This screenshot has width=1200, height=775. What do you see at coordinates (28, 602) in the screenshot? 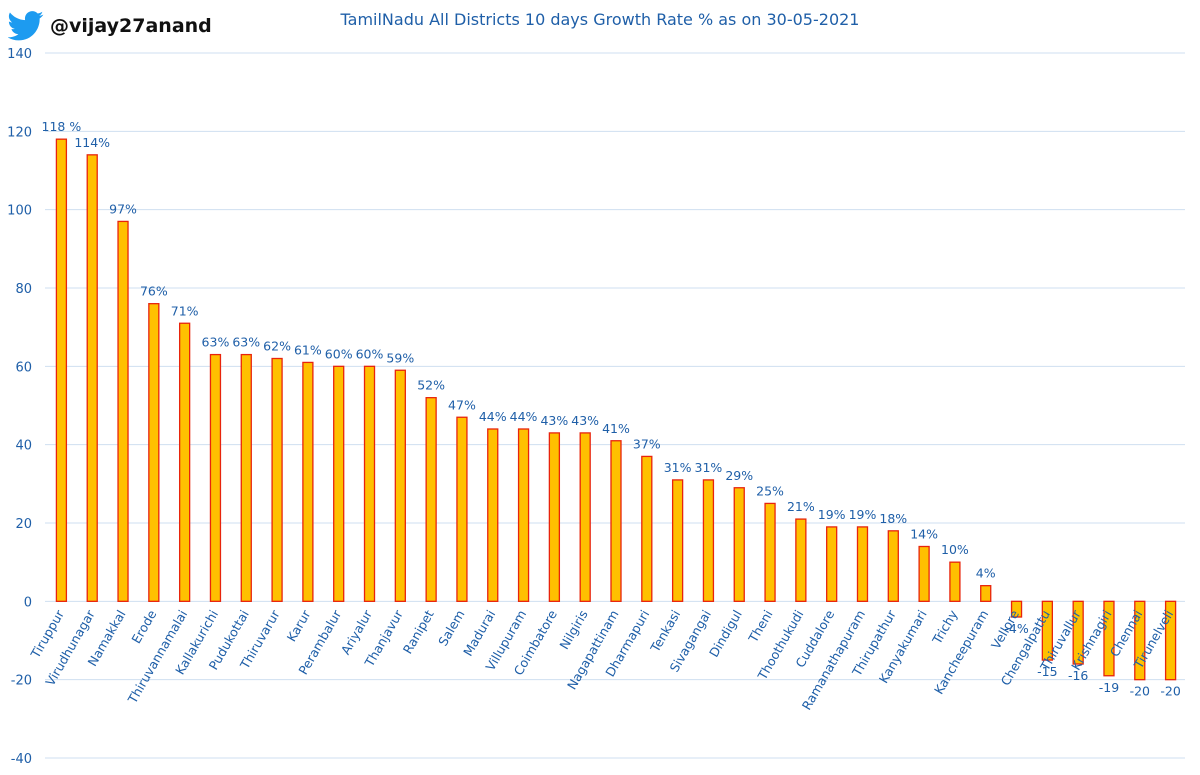
I see `y-tick-label: 0` at bounding box center [28, 602].